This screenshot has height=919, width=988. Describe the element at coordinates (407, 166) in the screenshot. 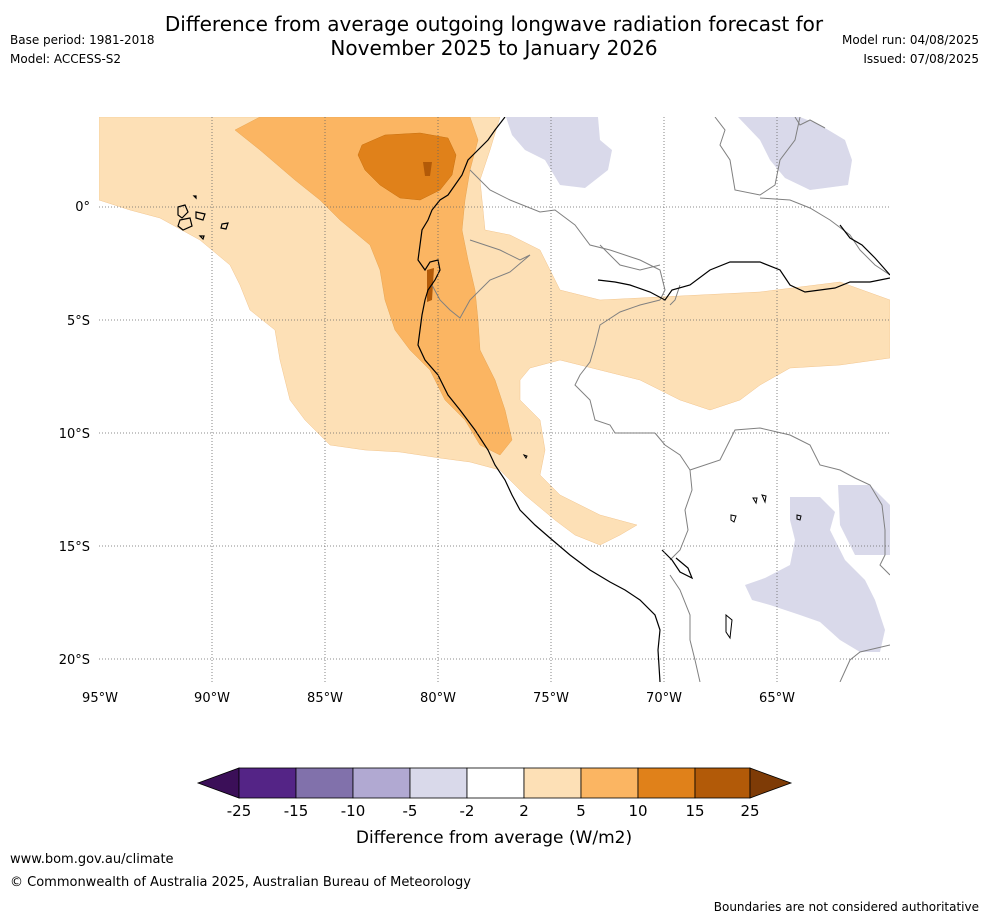

I see `anomaly-10-15-region` at that location.